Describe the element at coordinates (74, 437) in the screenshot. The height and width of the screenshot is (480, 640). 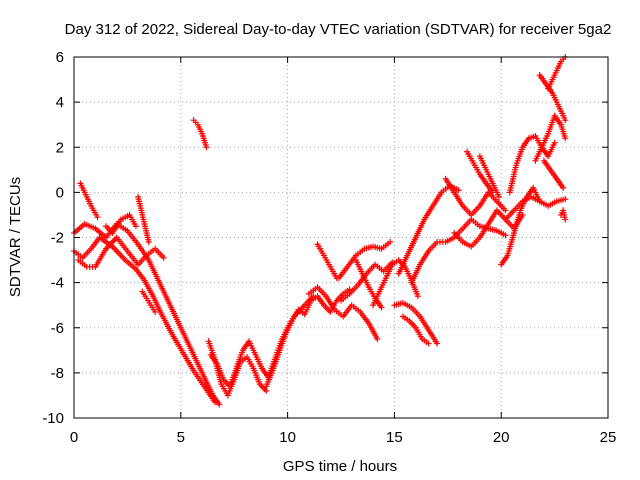
I see `x-tick-label: 0` at that location.